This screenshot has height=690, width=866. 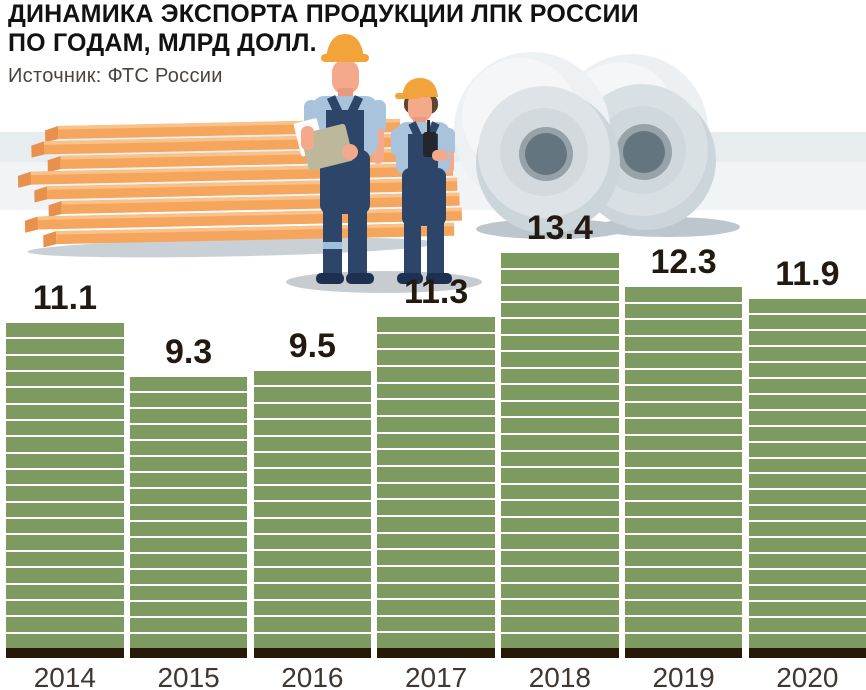 I want to click on bar-base-strip, so click(x=436, y=653).